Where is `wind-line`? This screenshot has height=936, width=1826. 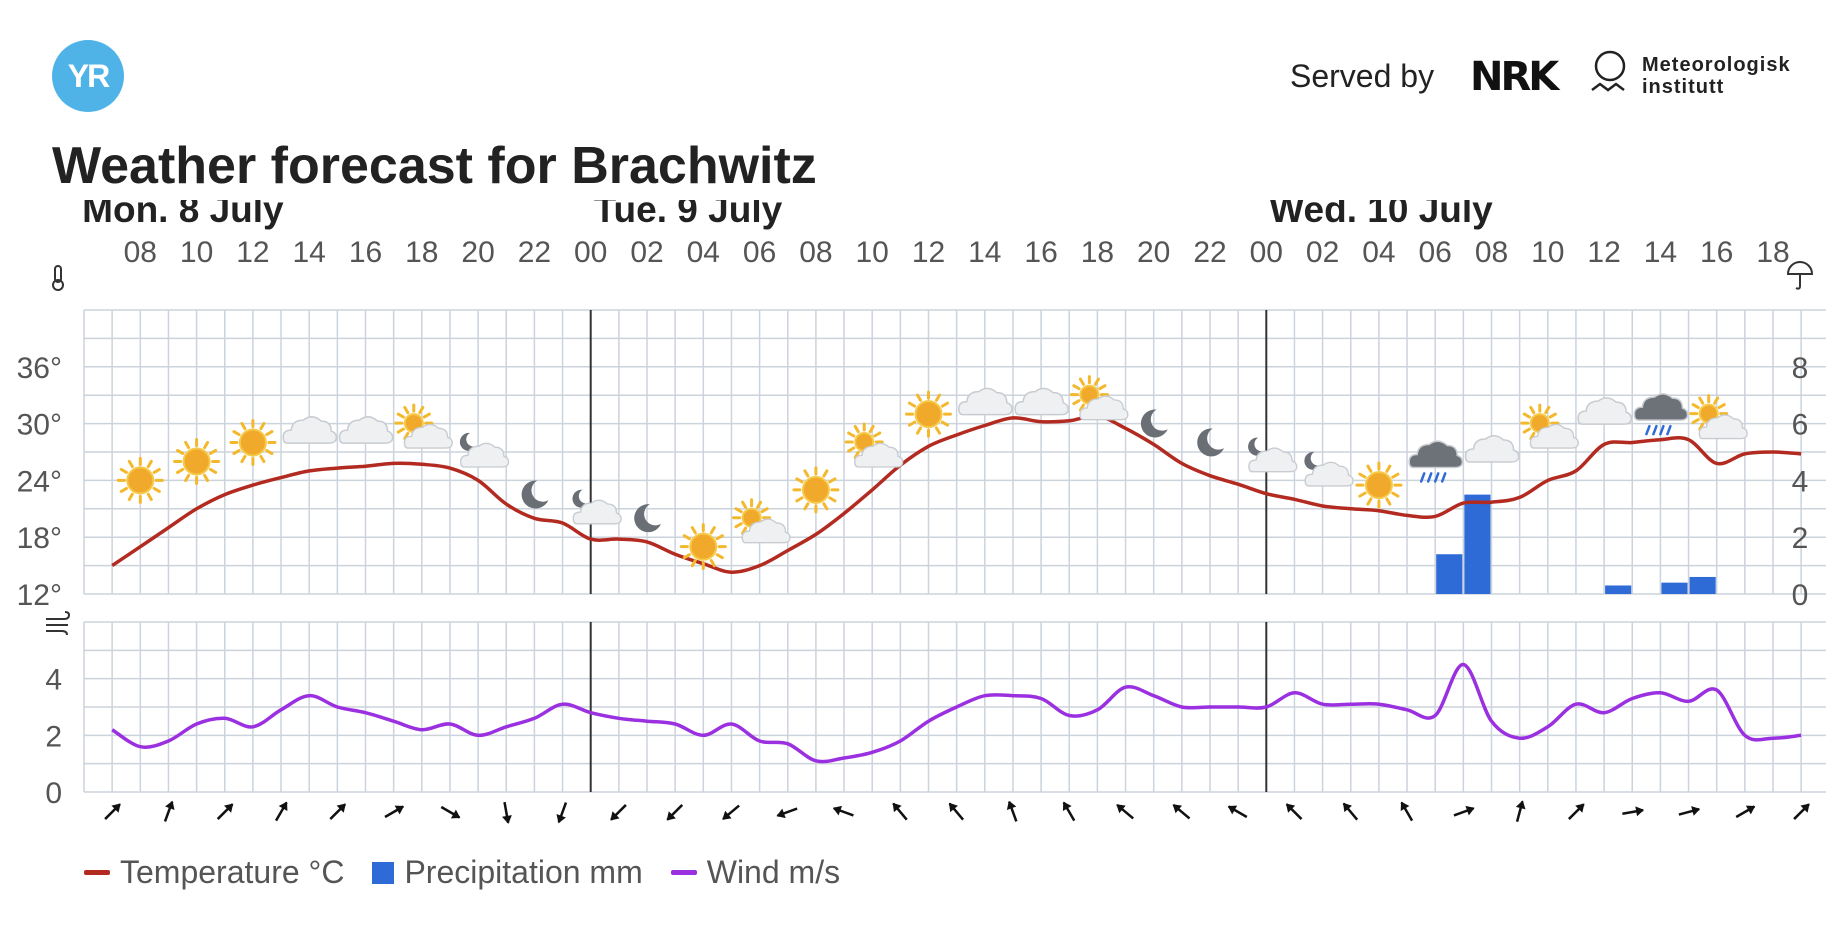 wind-line is located at coordinates (956, 713).